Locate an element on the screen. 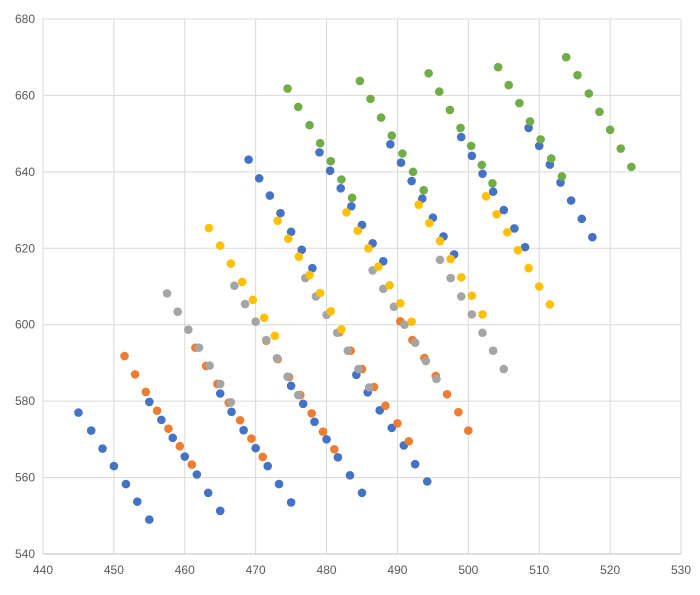  y-tick-label: 600 is located at coordinates (25, 325).